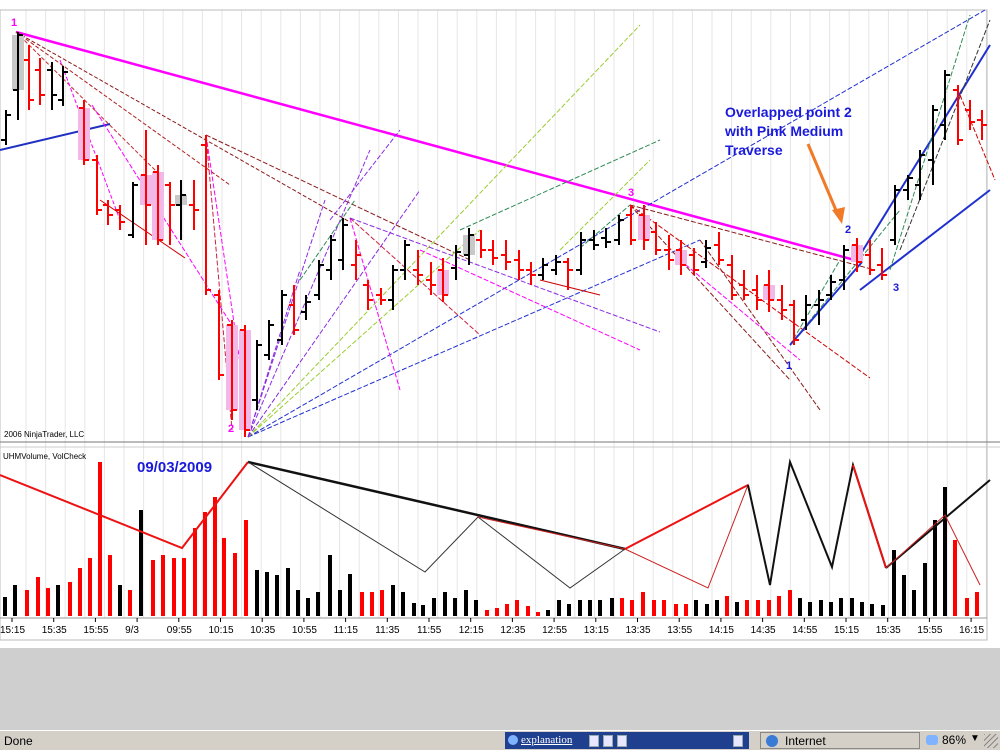  What do you see at coordinates (754, 150) in the screenshot?
I see `annotation-line-3: Traverse` at bounding box center [754, 150].